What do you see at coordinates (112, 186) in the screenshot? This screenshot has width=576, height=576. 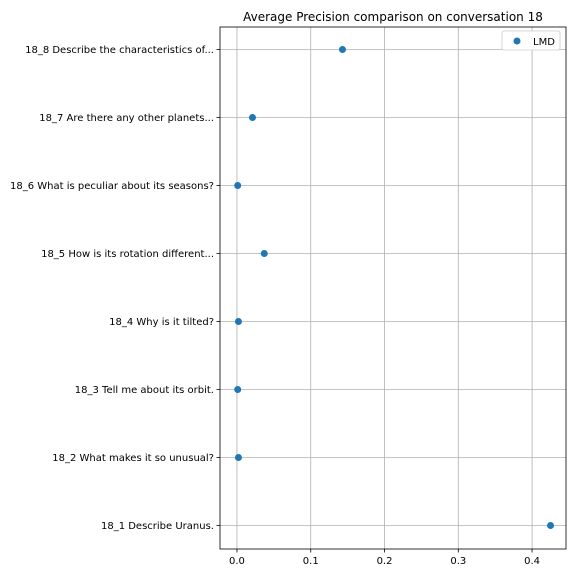 I see `y-tick-label: 18_6 What is peculiar about its seasons?` at bounding box center [112, 186].